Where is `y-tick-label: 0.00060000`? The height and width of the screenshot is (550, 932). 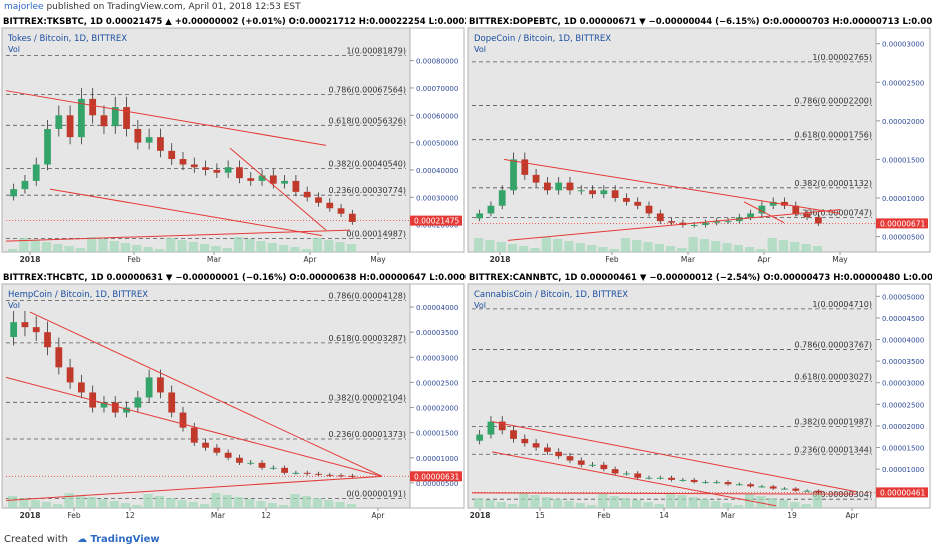 y-tick-label: 0.00060000 is located at coordinates (437, 116).